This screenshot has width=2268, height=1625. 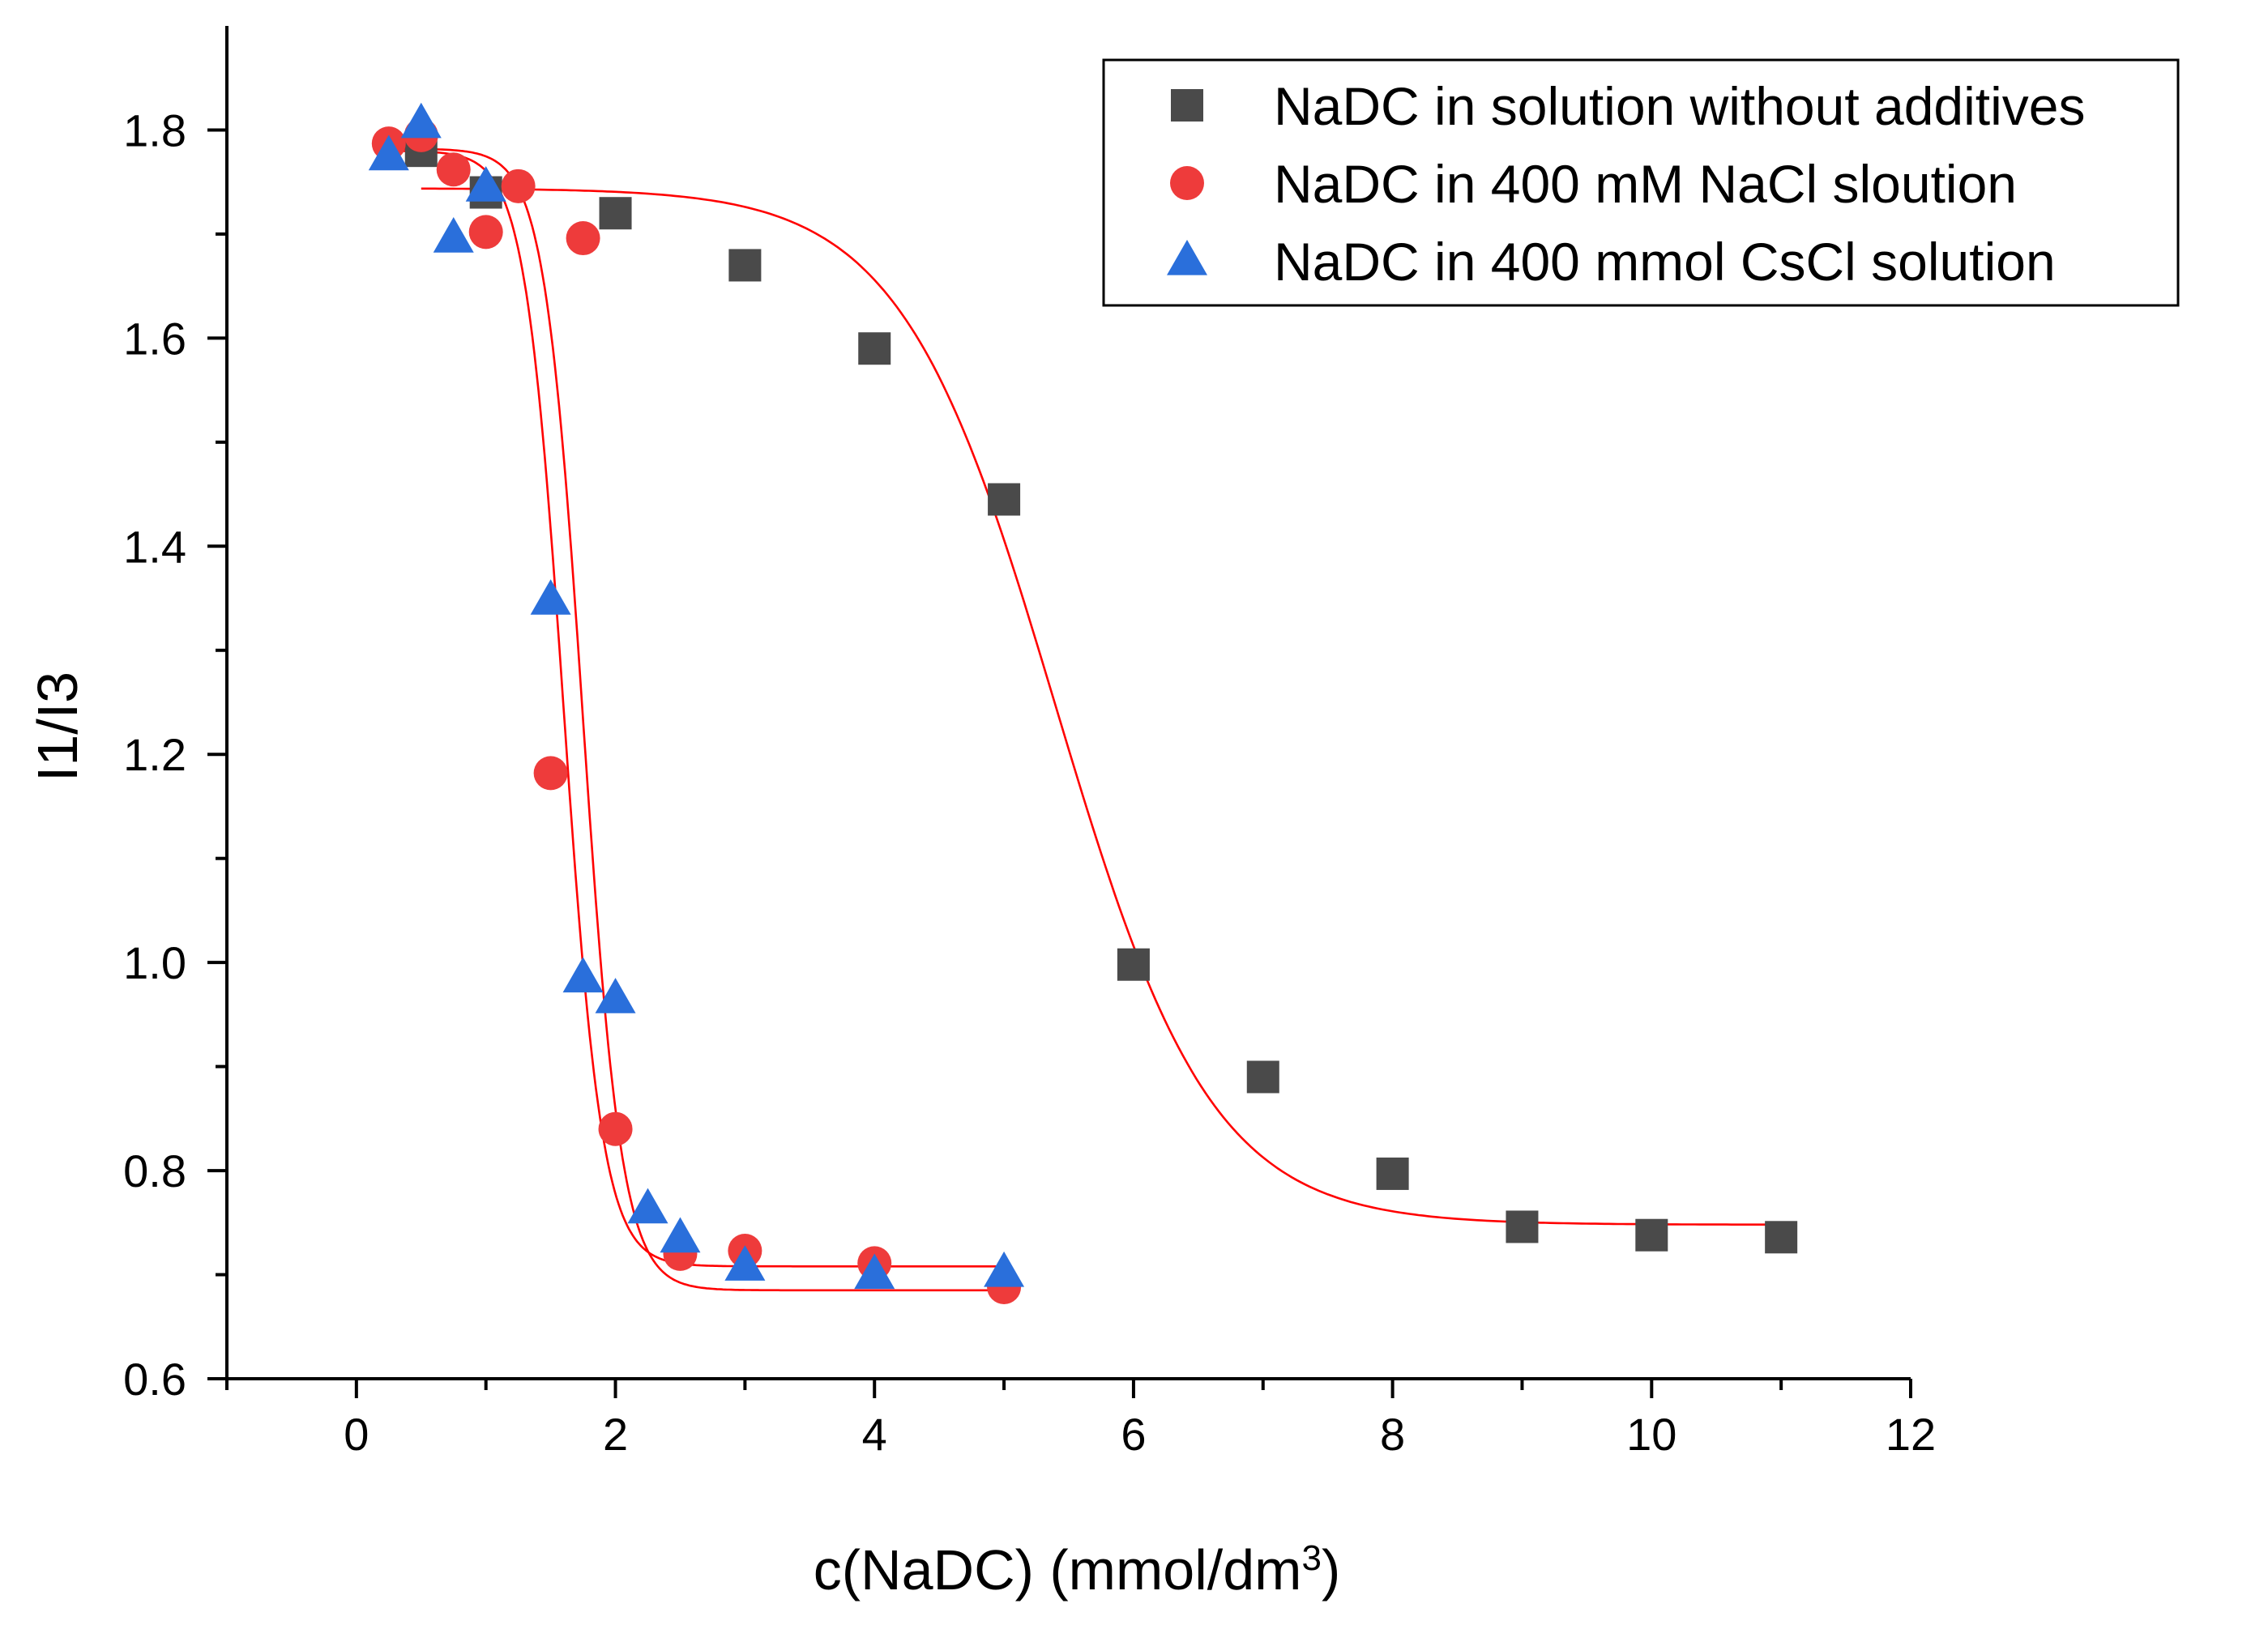 I want to click on legend-item: NaDC in 400 mM NaCl sloution, so click(x=1594, y=184).